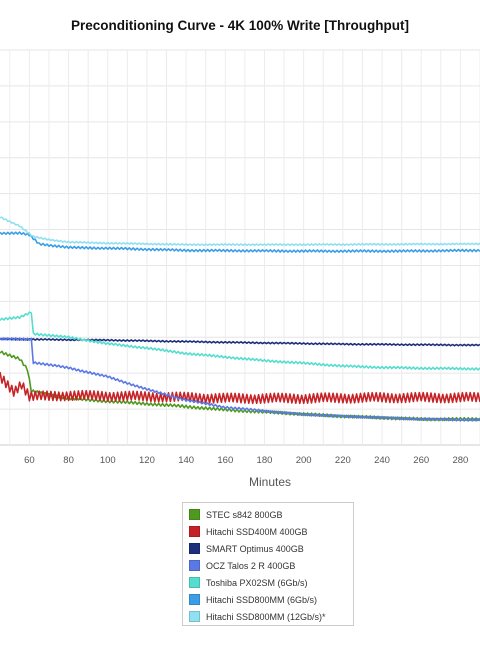  Describe the element at coordinates (421, 460) in the screenshot. I see `x-tick-label: 260` at that location.